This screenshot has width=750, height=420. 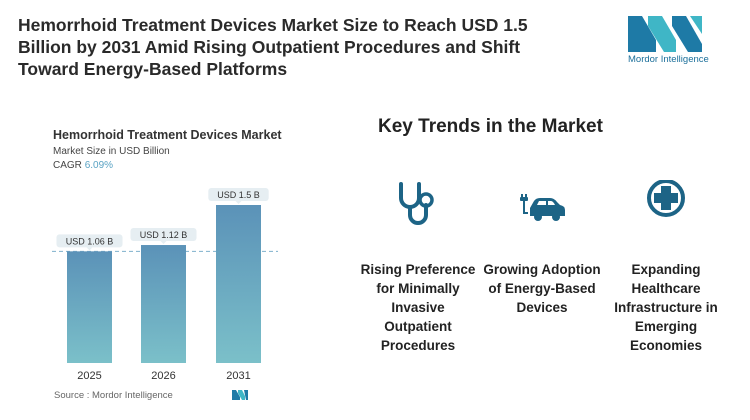 I want to click on logo-text: Mordor Intelligence, so click(x=668, y=59).